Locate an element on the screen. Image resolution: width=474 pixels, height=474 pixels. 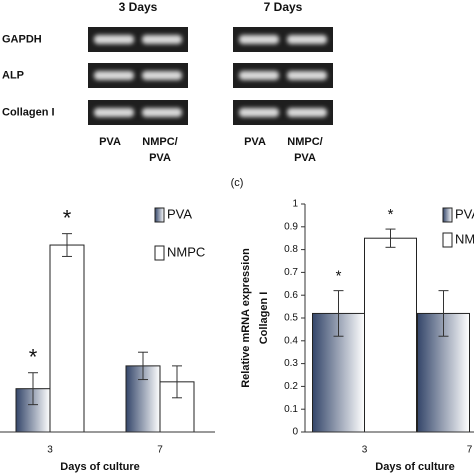
y-tick-label: 0.2 is located at coordinates (291, 386).